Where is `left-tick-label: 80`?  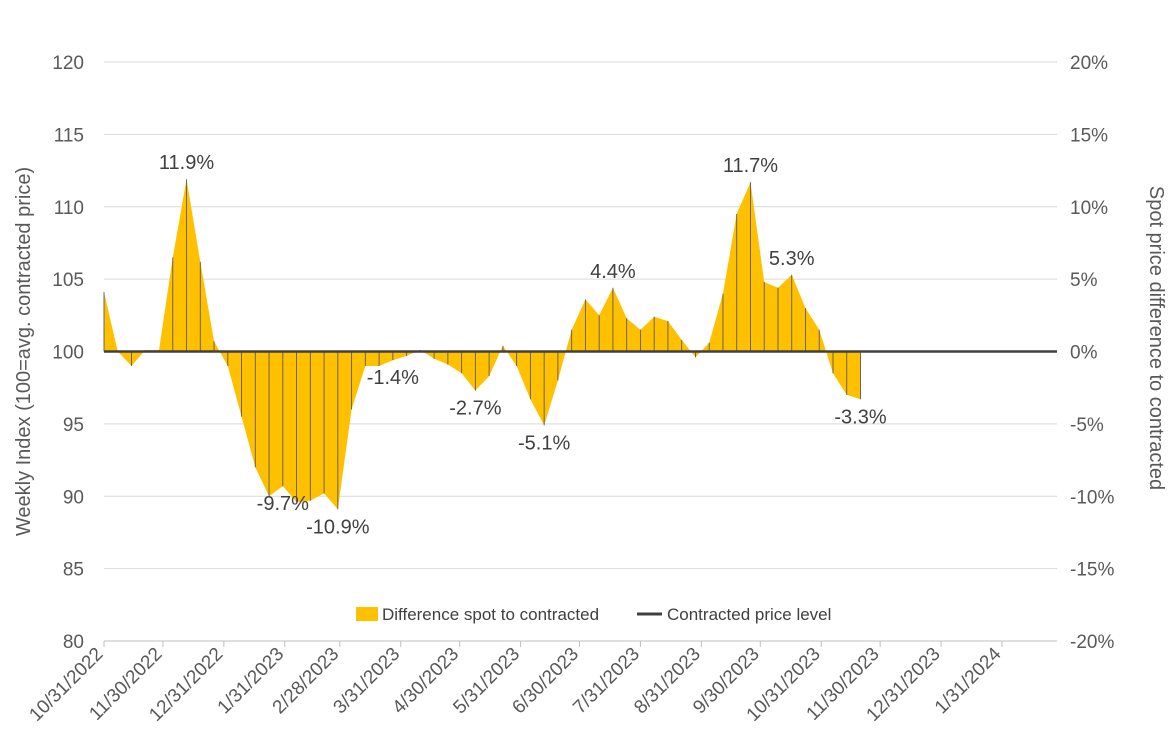 left-tick-label: 80 is located at coordinates (73, 642).